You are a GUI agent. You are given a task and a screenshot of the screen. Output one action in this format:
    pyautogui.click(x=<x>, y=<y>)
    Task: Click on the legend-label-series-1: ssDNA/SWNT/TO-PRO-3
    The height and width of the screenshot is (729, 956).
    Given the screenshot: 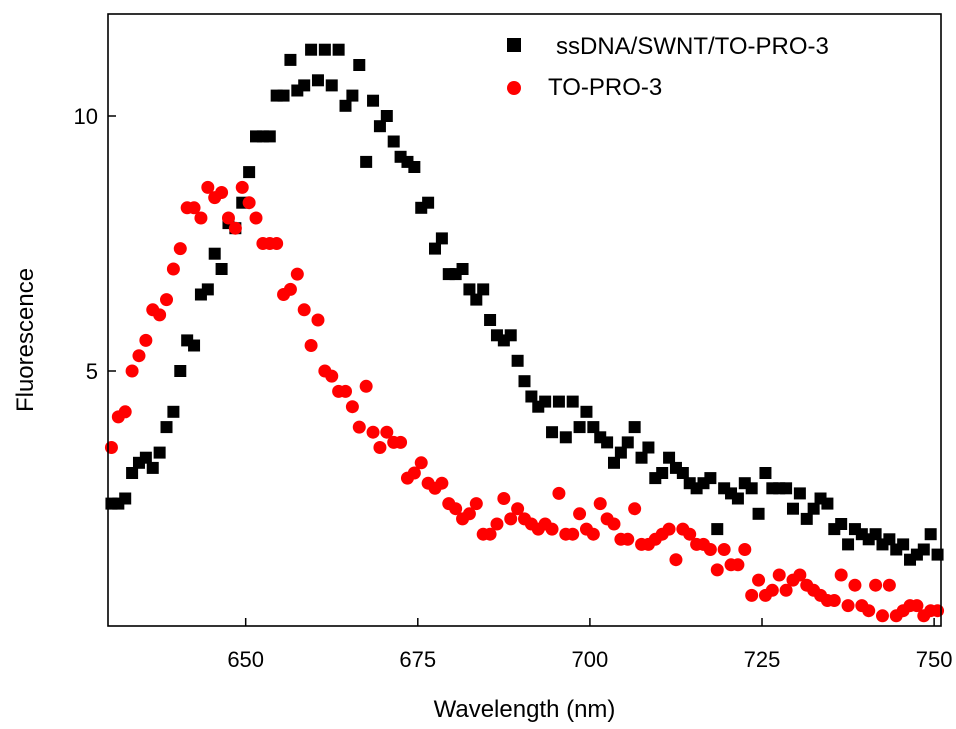 What is the action you would take?
    pyautogui.click(x=692, y=46)
    